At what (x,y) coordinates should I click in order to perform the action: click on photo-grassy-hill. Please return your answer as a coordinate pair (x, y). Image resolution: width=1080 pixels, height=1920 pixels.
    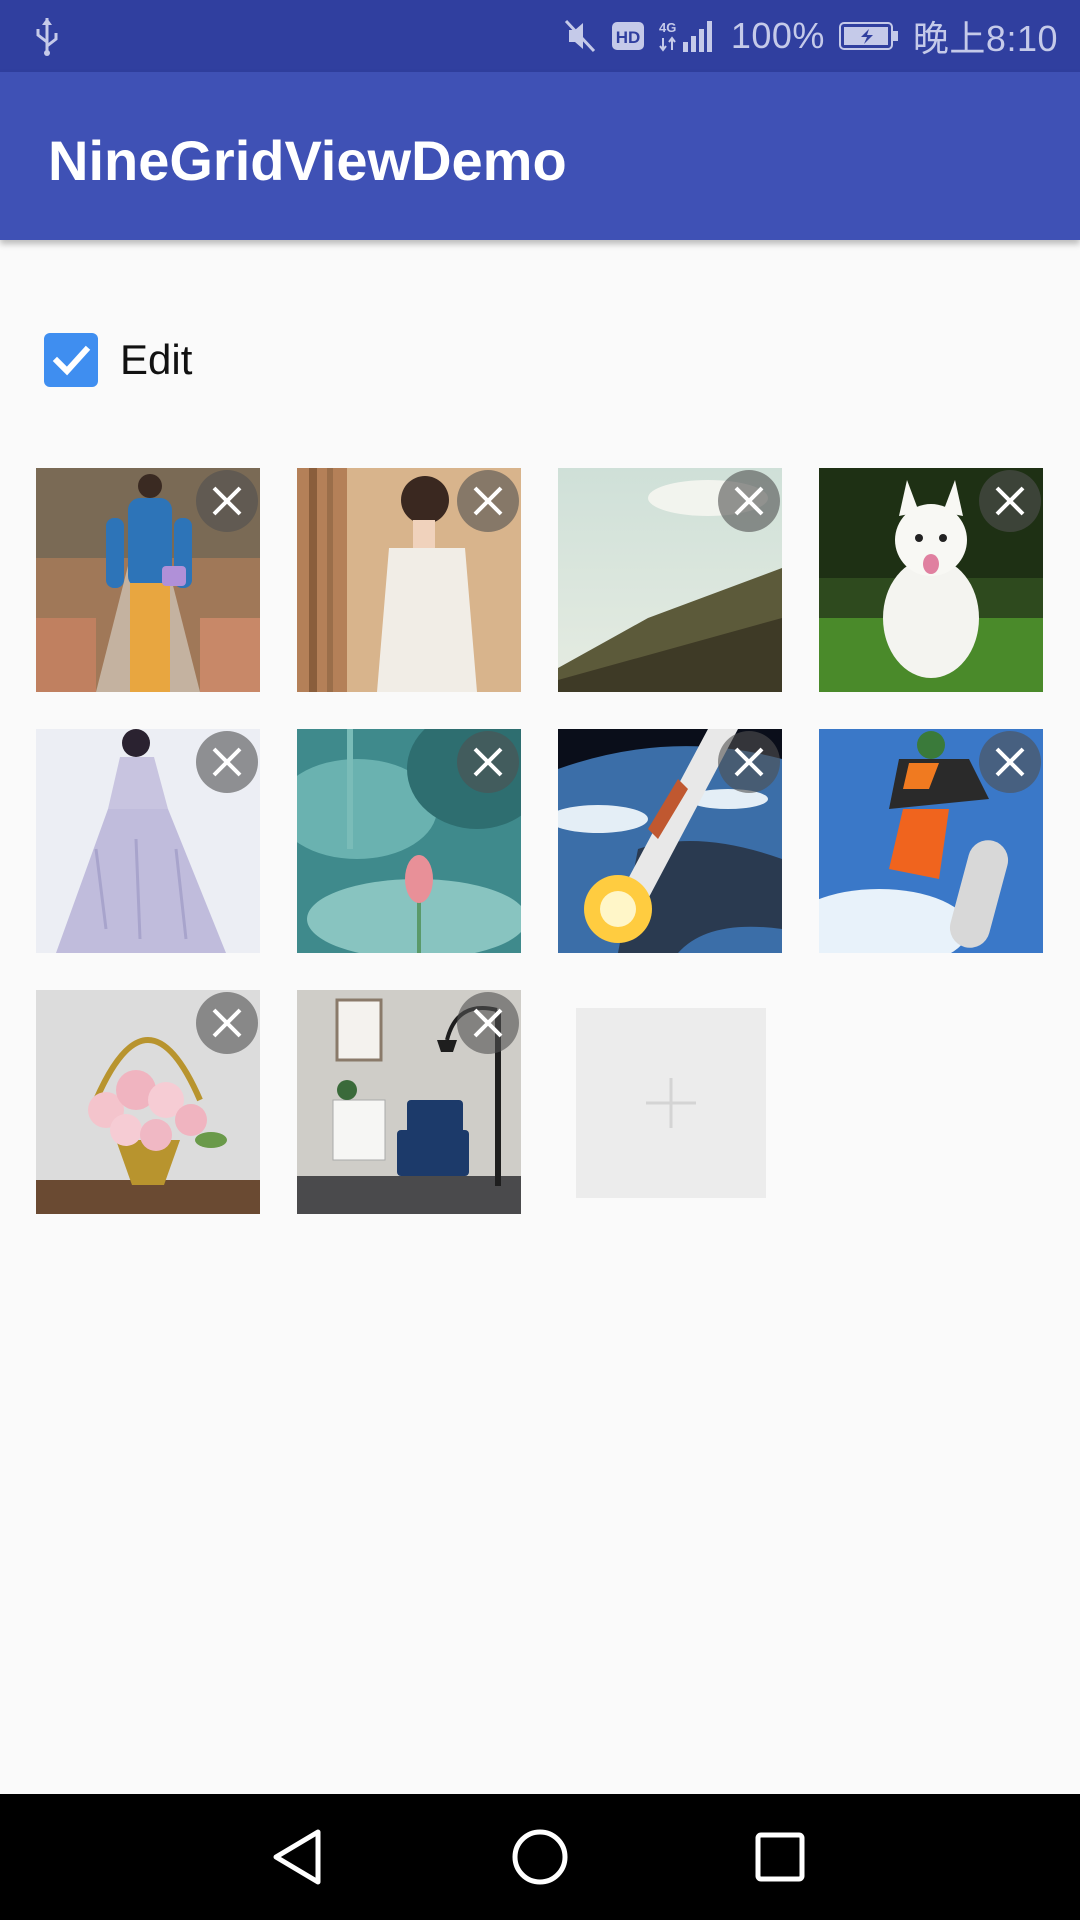
    Looking at the image, I should click on (670, 580).